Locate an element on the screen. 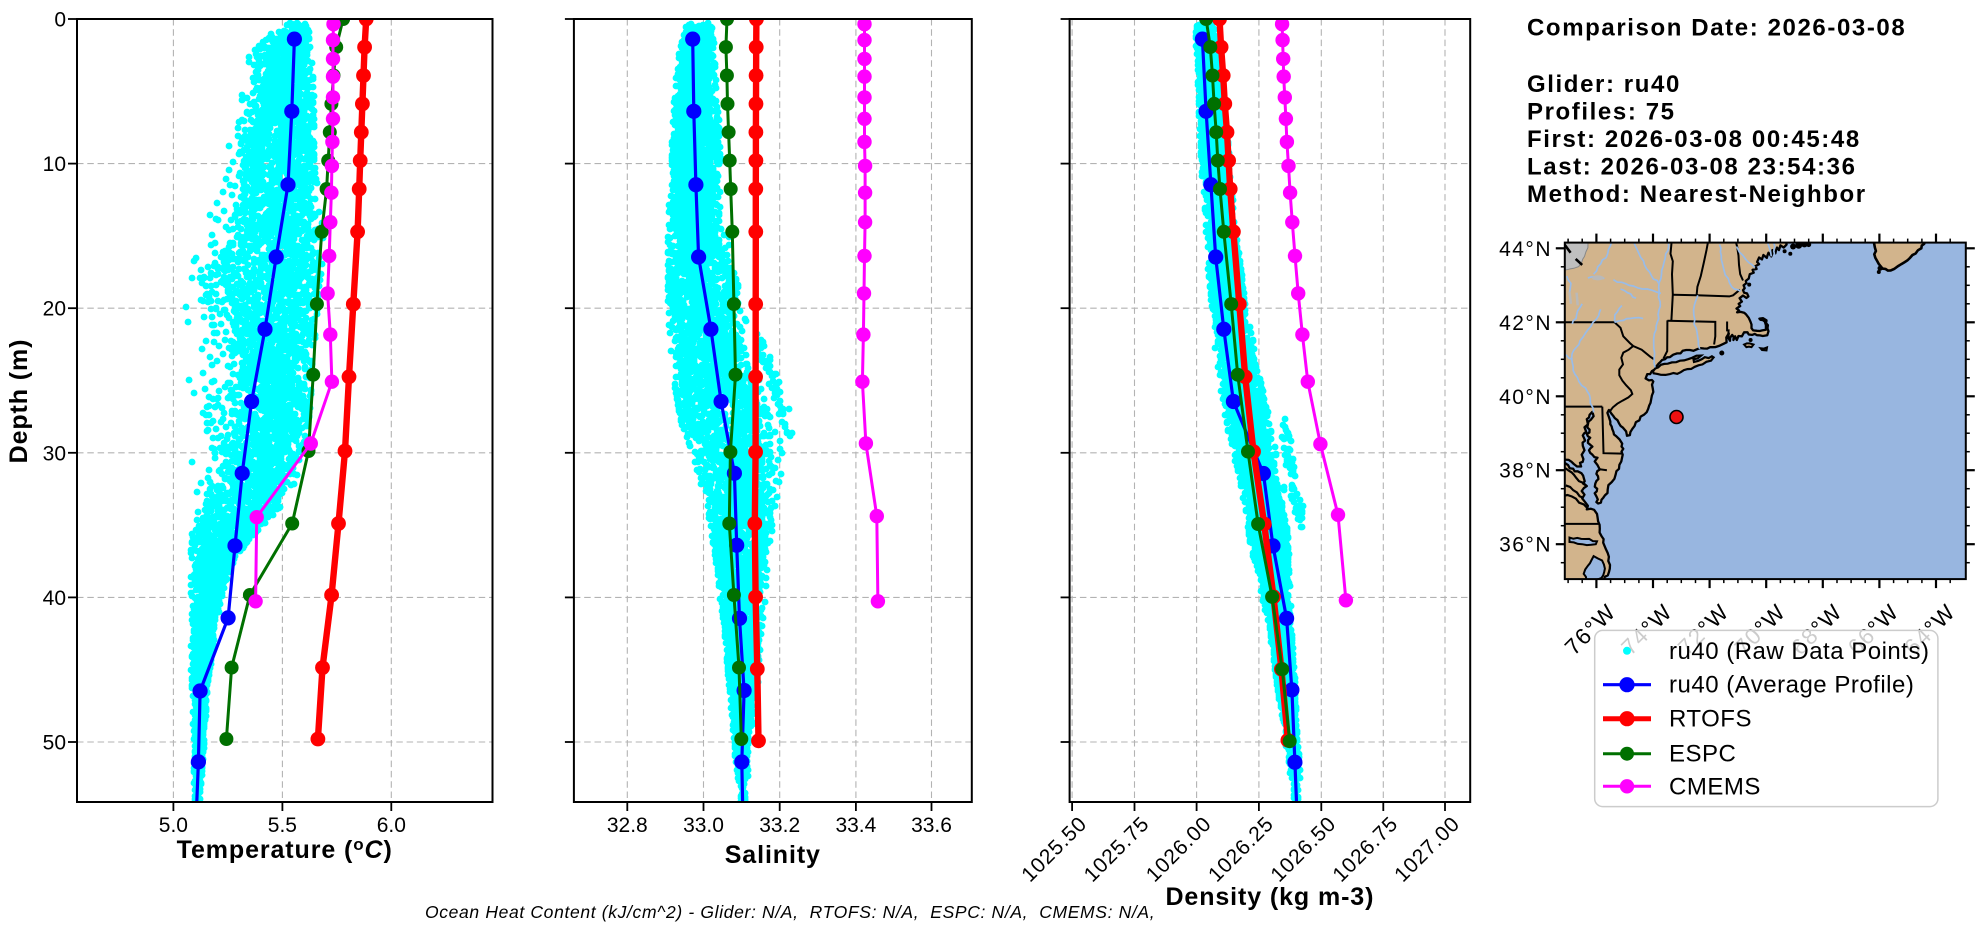  svg-text: 10 is located at coordinates (54, 164).